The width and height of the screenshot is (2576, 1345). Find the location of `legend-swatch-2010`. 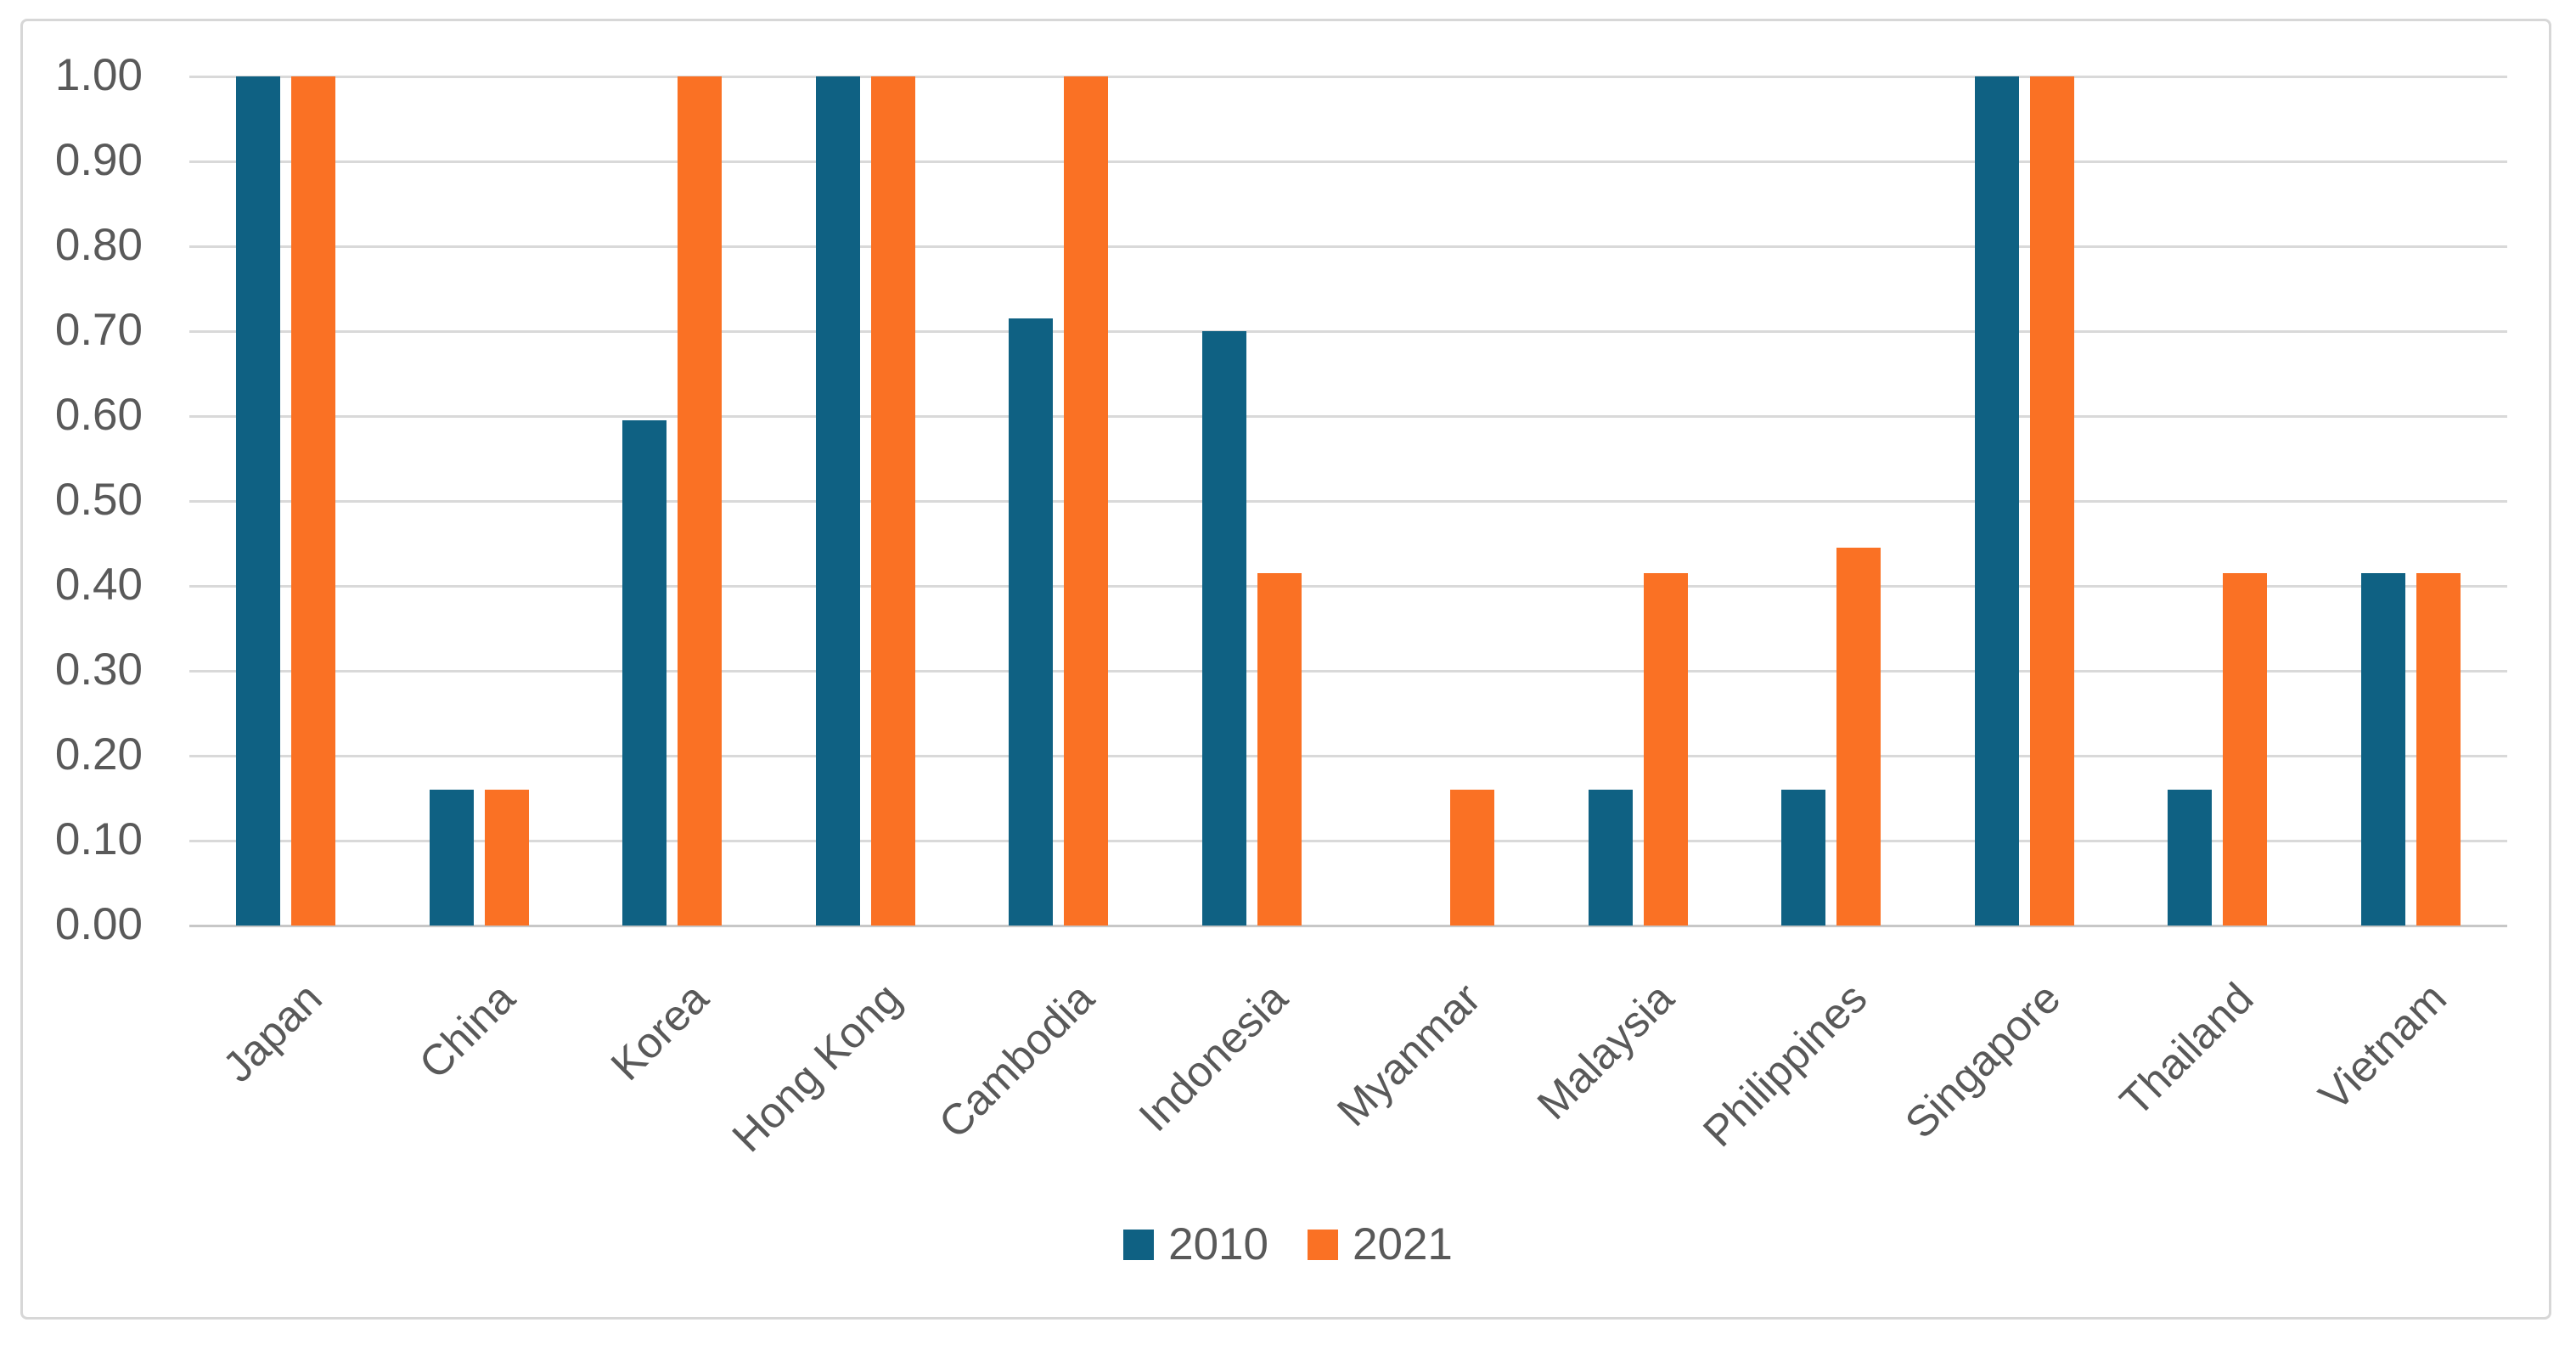

legend-swatch-2010 is located at coordinates (1139, 1245).